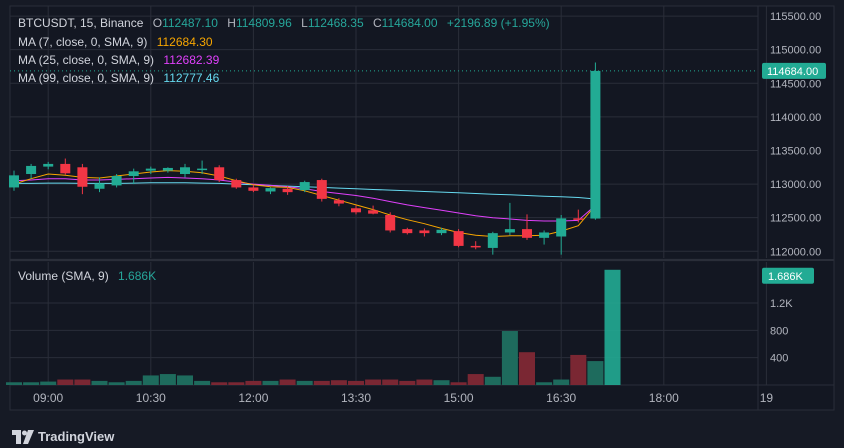  Describe the element at coordinates (23, 436) in the screenshot. I see `tradingview-icon` at that location.